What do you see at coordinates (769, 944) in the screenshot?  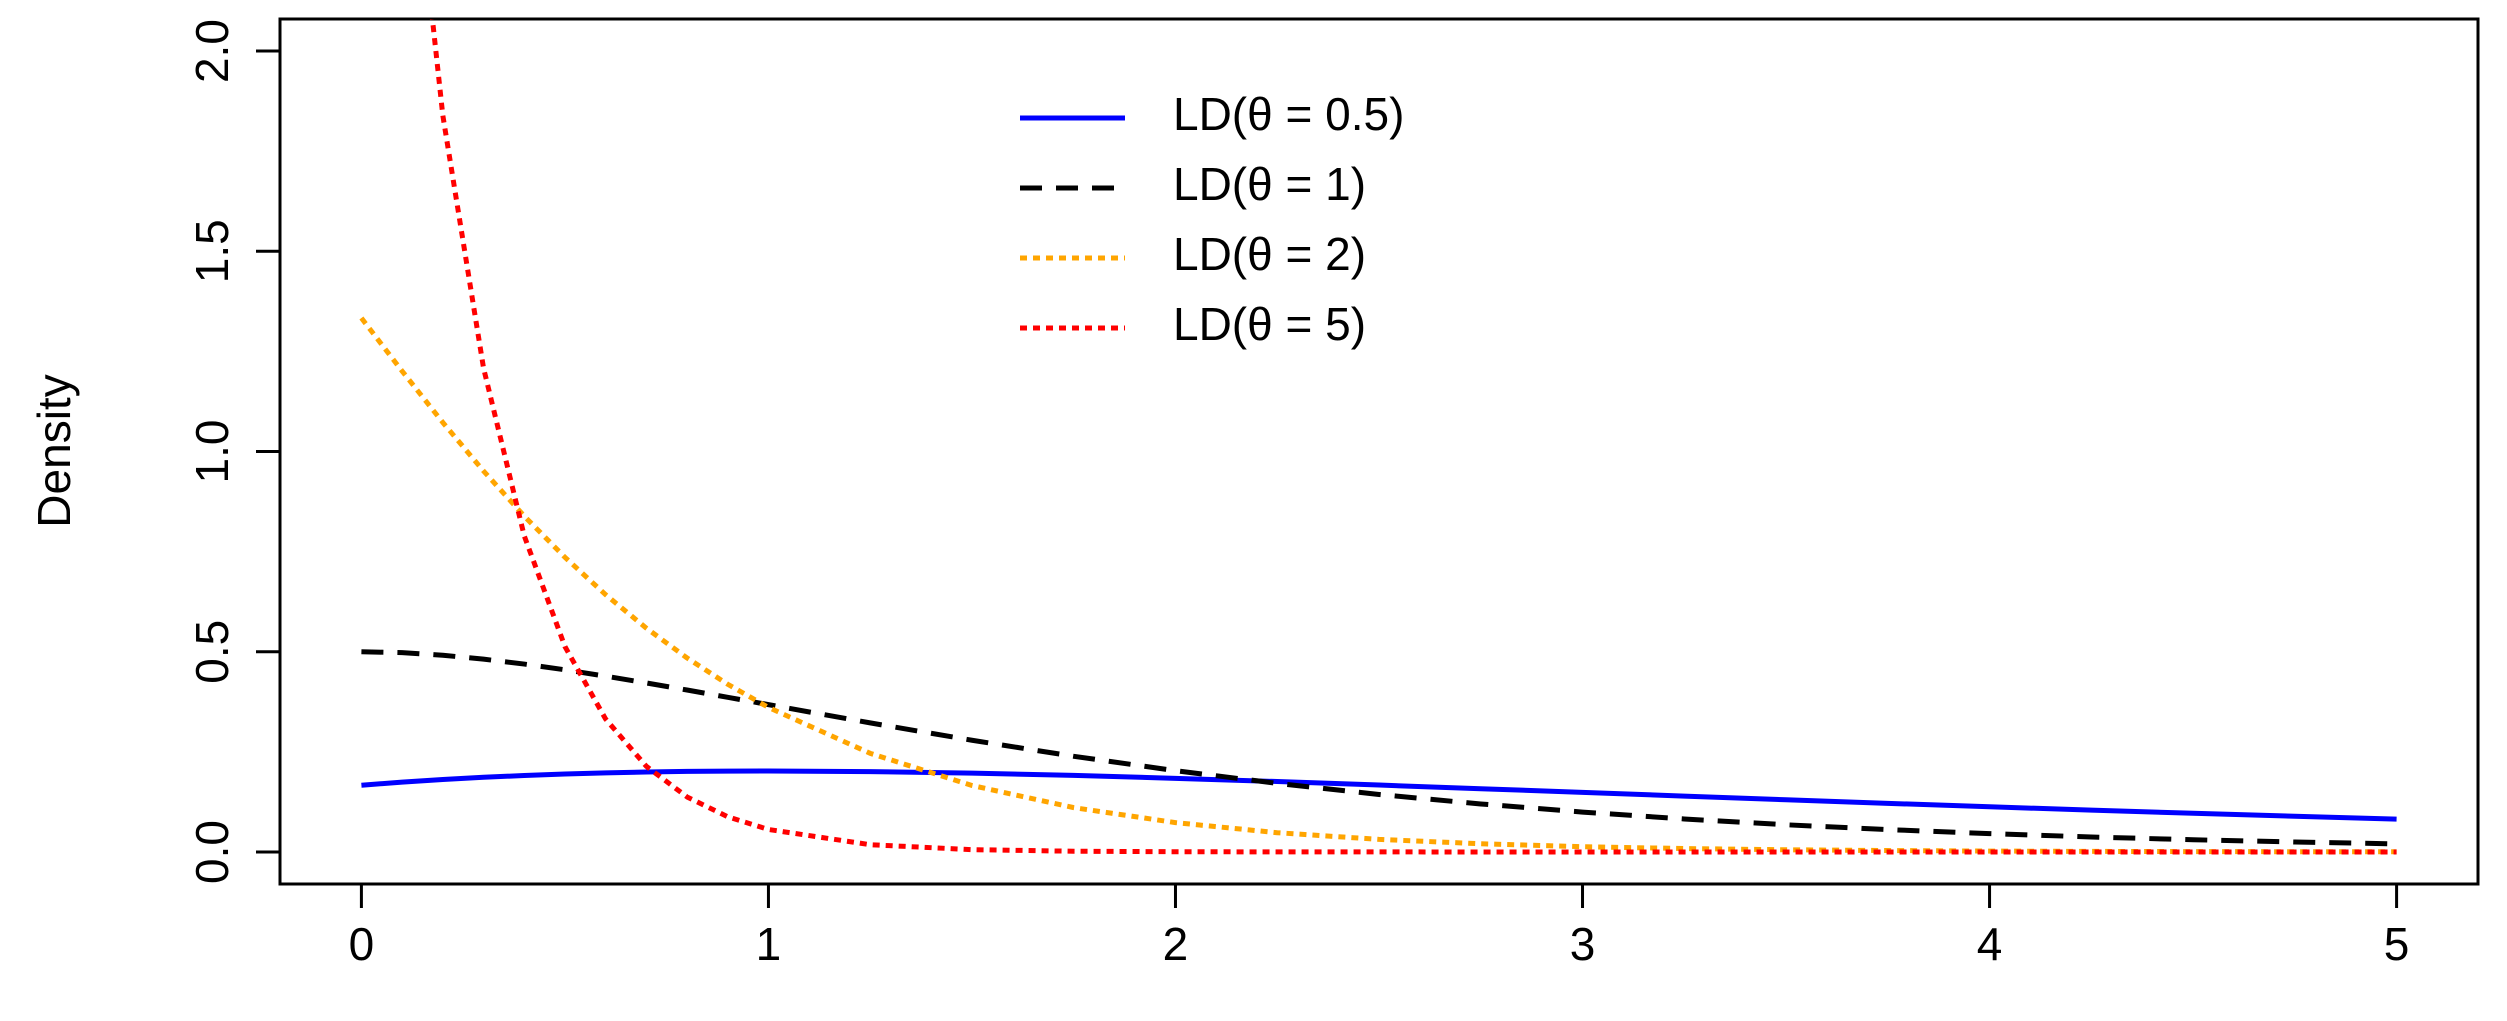 I see `x-tick-label: 1` at bounding box center [769, 944].